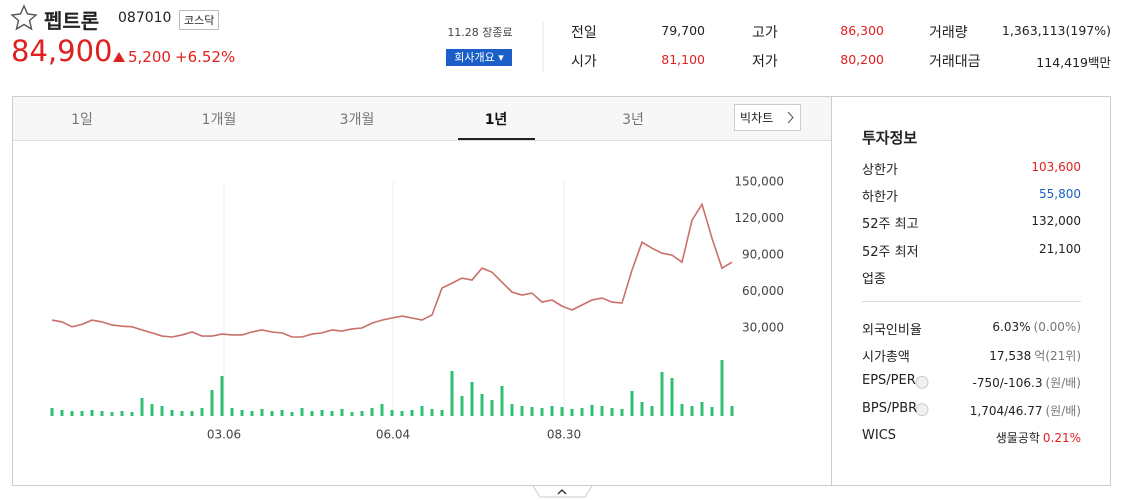 Image resolution: width=1121 pixels, height=500 pixels. Describe the element at coordinates (584, 62) in the screenshot. I see `quote-label: 시가` at that location.